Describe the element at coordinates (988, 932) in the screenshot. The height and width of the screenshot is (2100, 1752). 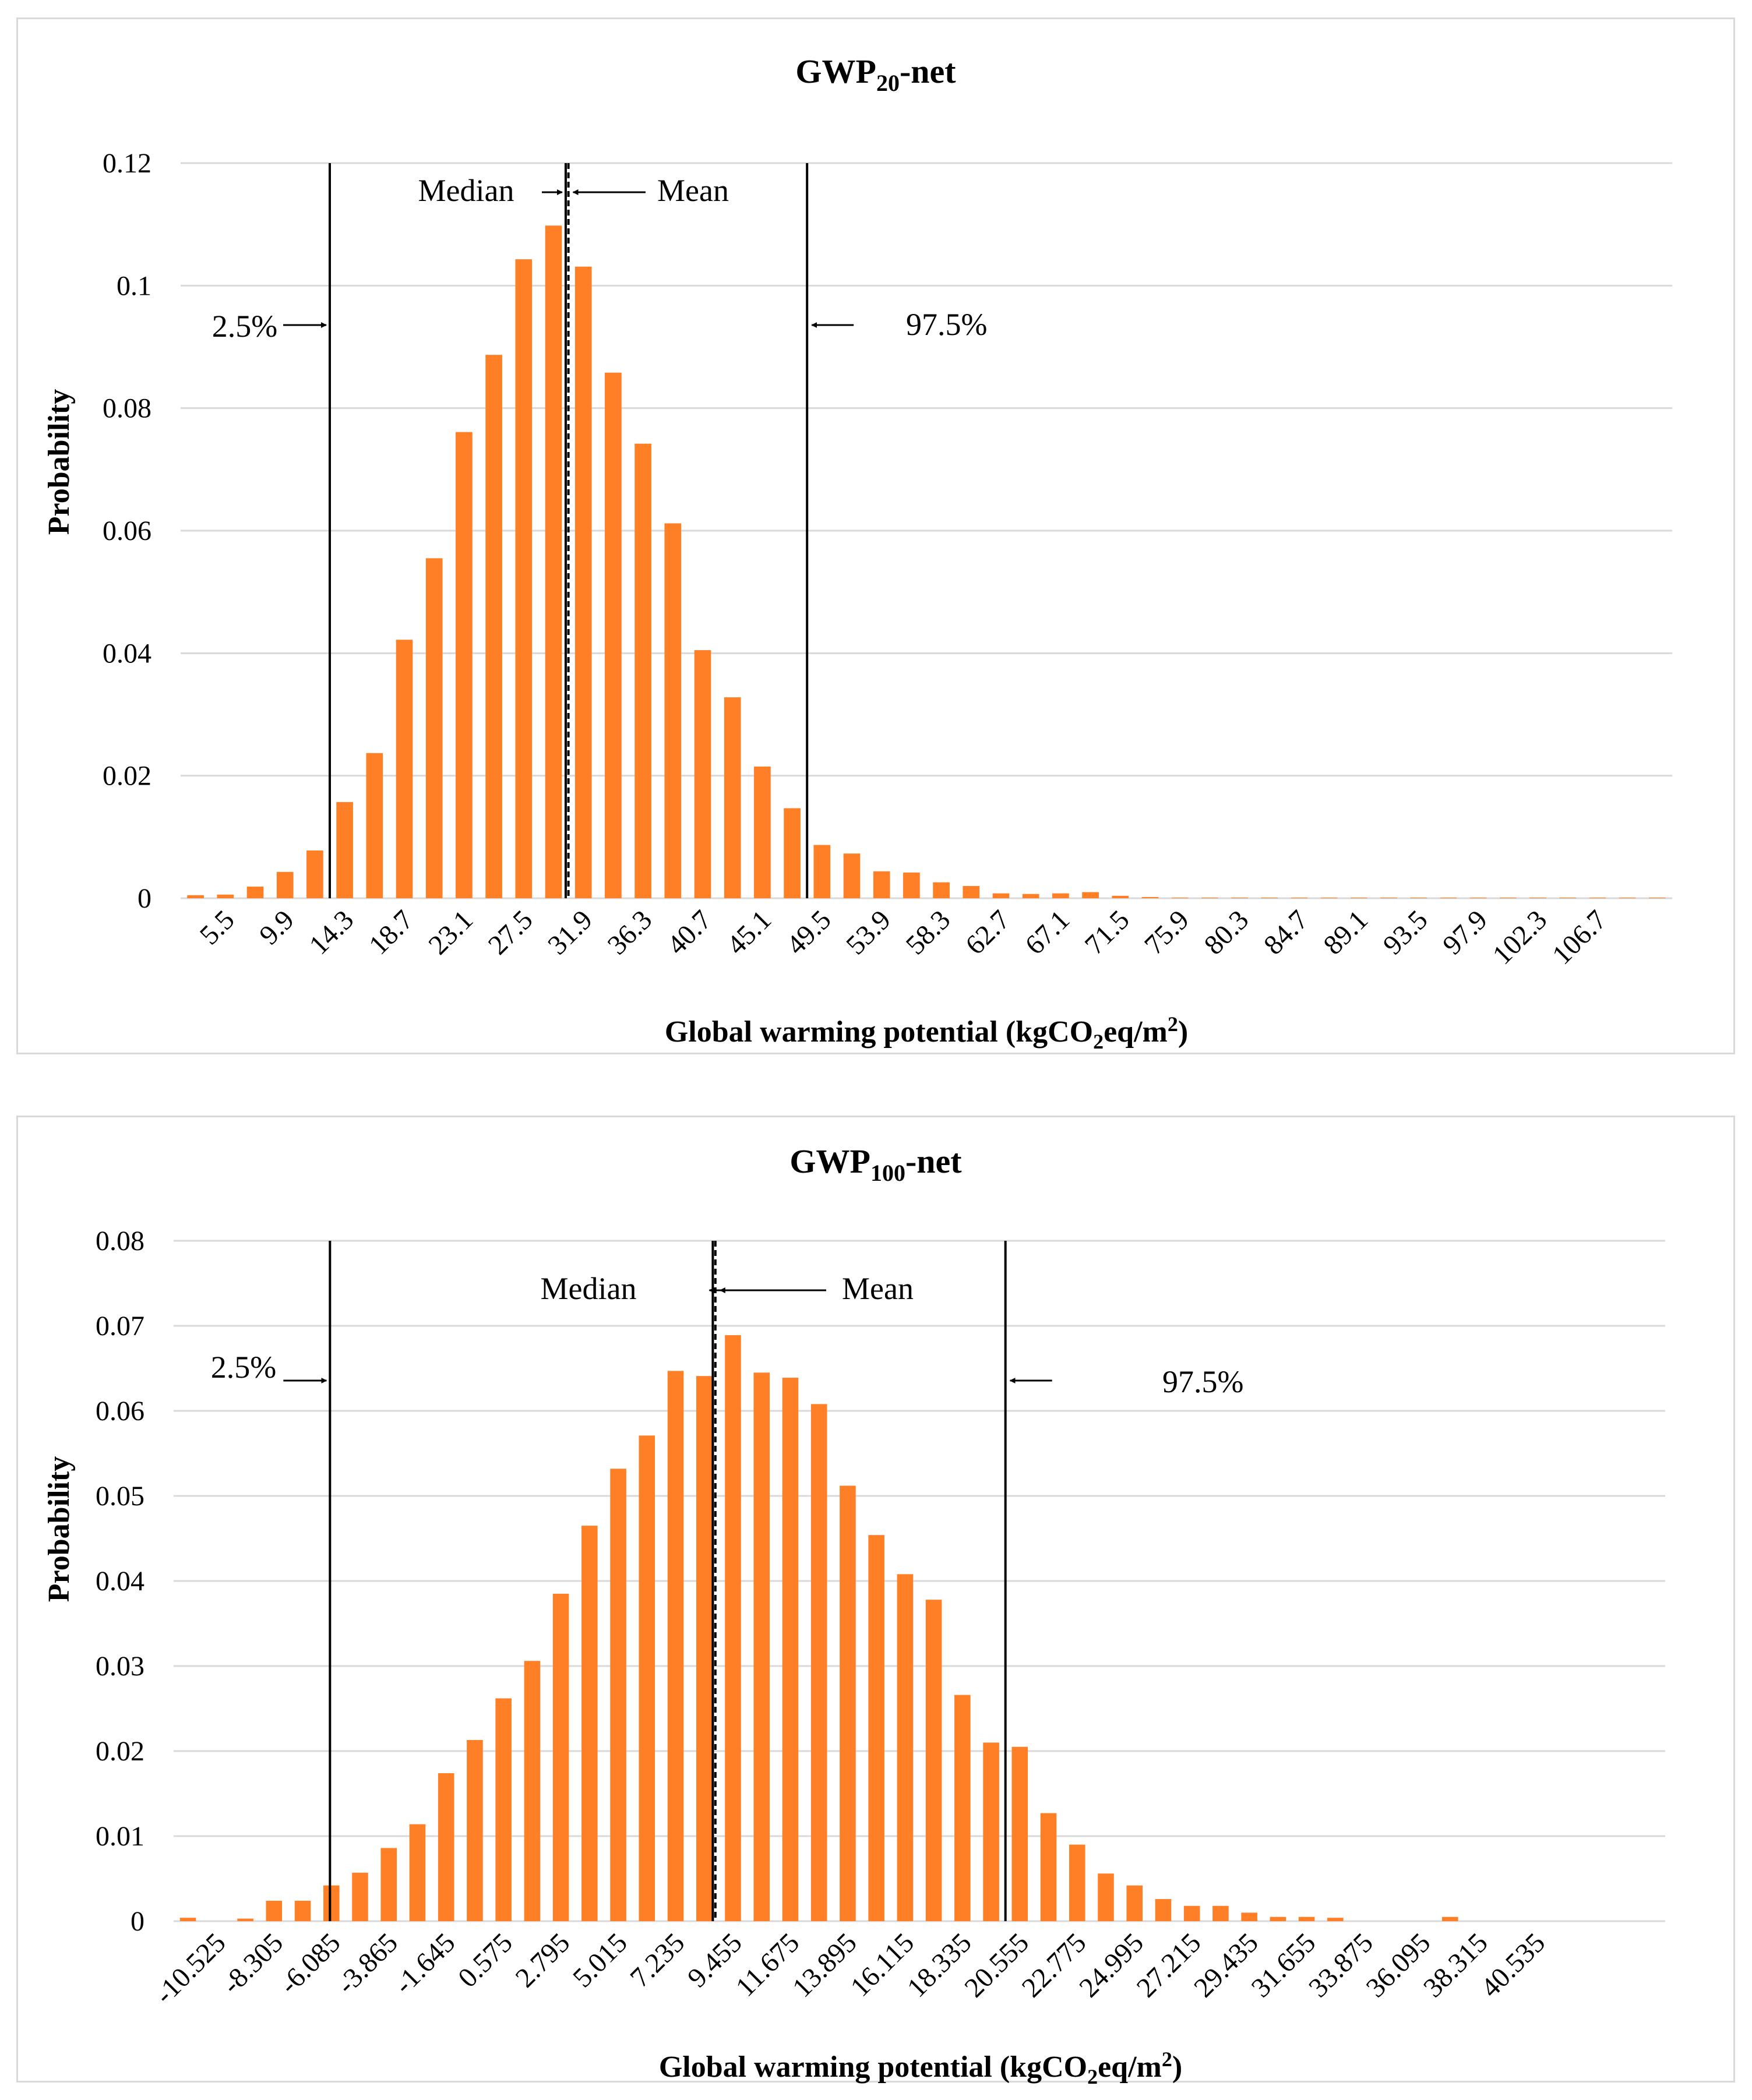
I see `x-tick-label: 62.7` at that location.